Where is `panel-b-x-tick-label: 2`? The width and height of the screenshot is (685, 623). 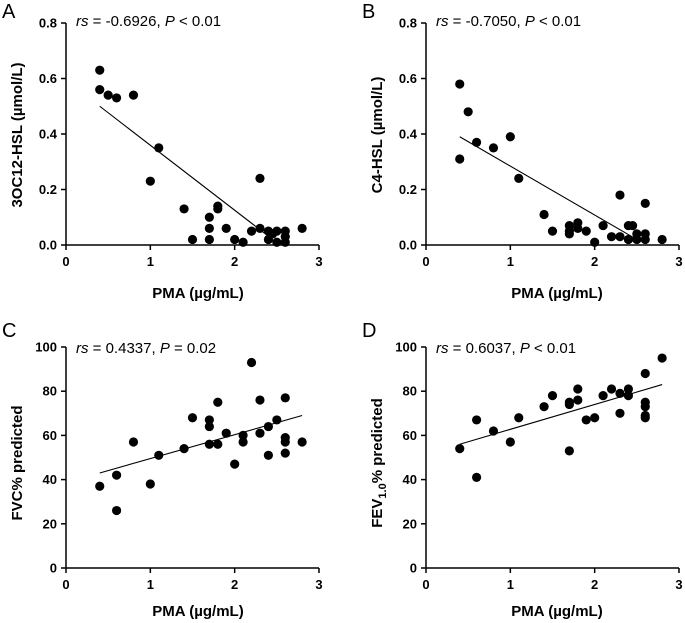
panel-b-x-tick-label: 2 is located at coordinates (594, 261).